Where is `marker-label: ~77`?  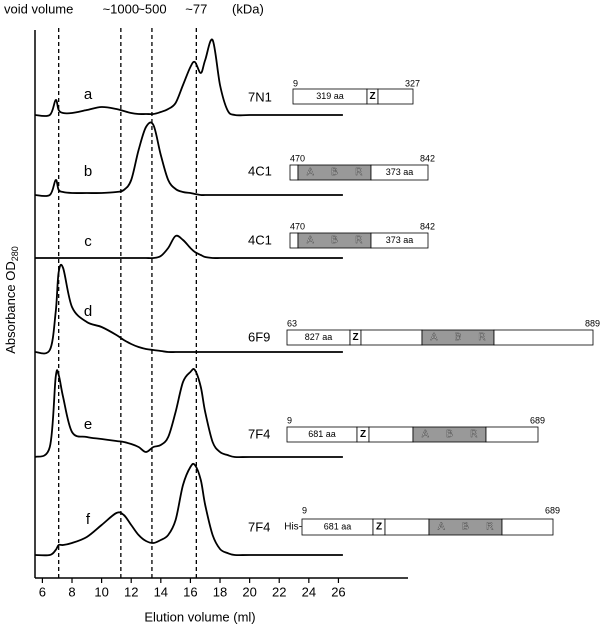 marker-label: ~77 is located at coordinates (196, 8).